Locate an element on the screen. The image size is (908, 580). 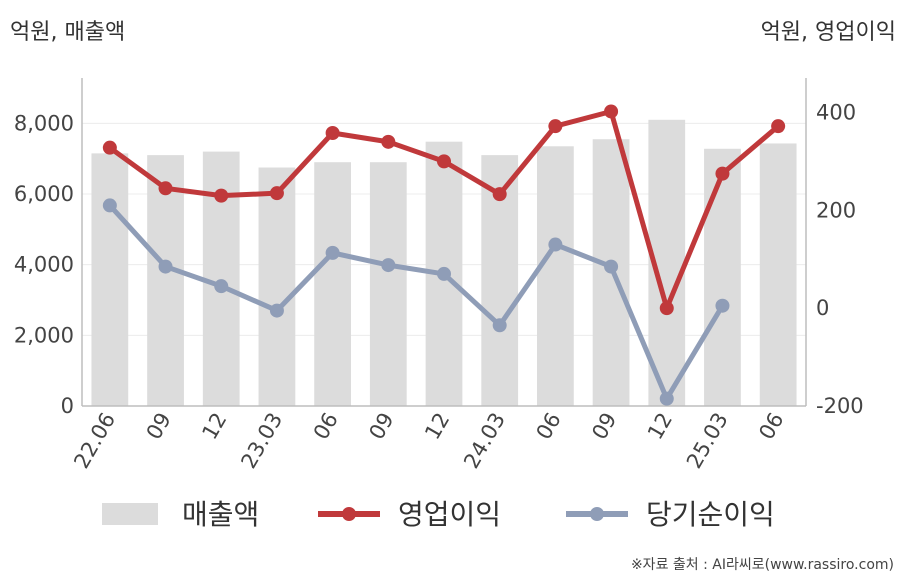
right-axis-unit-label: 억원, 영업이익 is located at coordinates (828, 32).